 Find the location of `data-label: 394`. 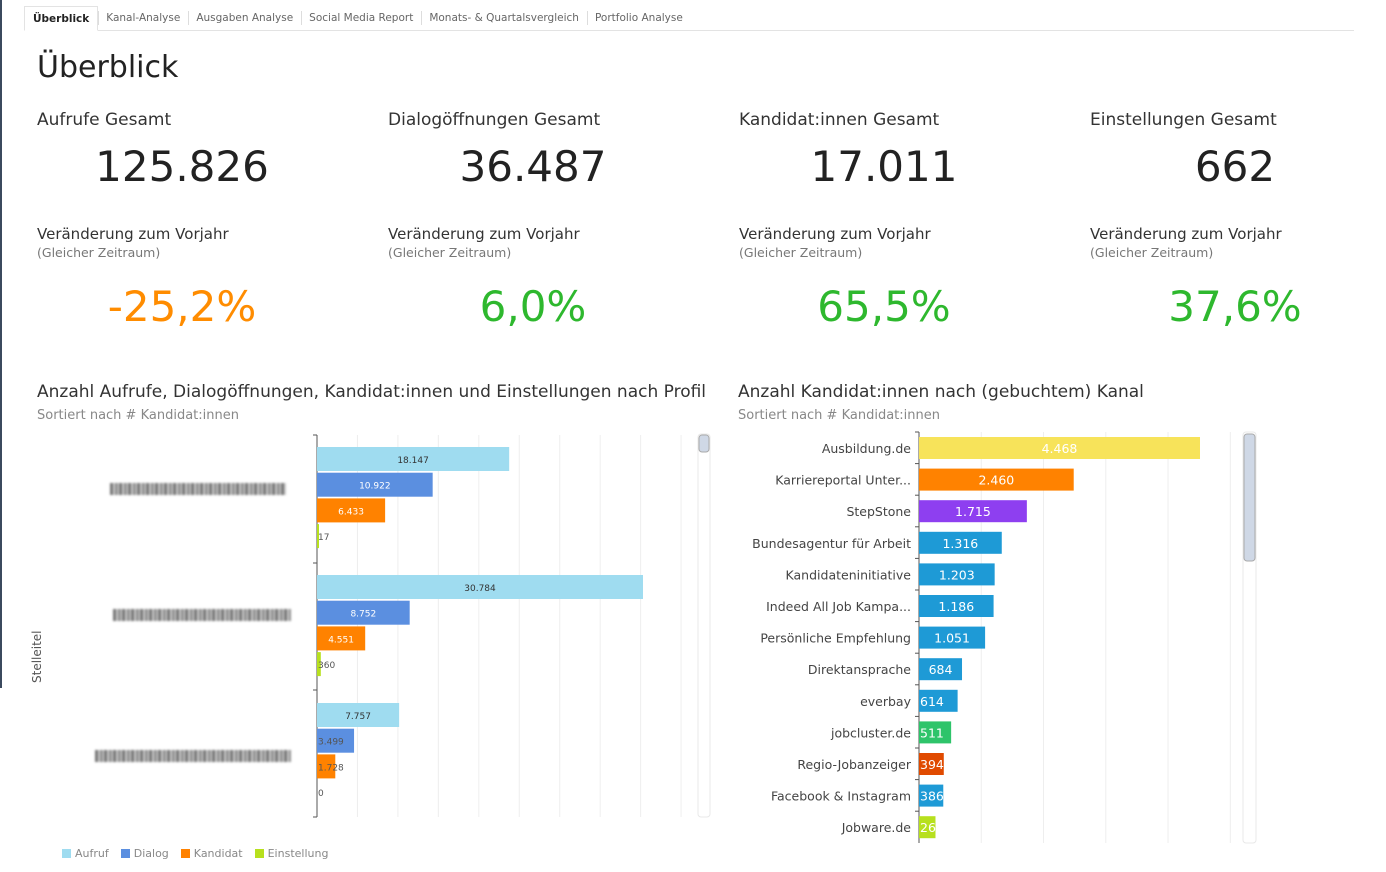

data-label: 394 is located at coordinates (932, 764).